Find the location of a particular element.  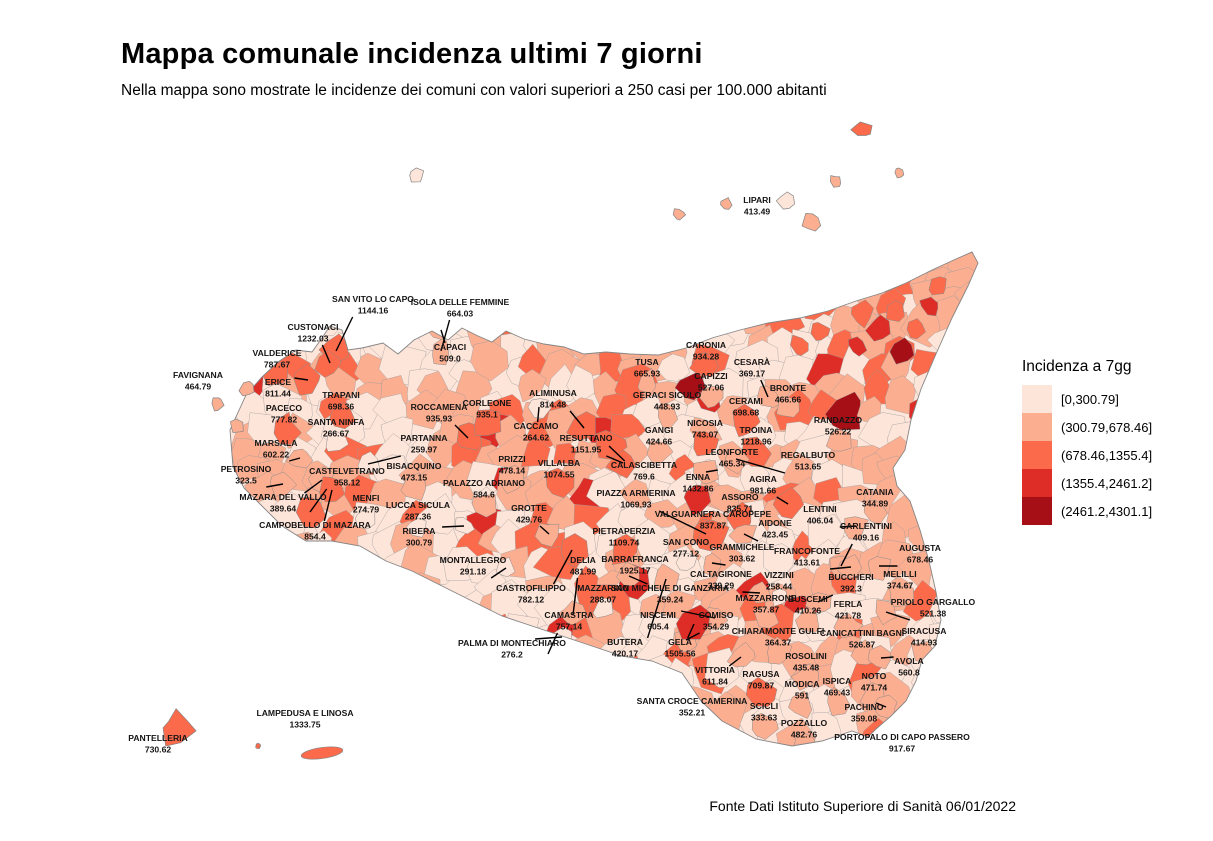

municipality-label: AUGUSTA 678.46 is located at coordinates (920, 554).